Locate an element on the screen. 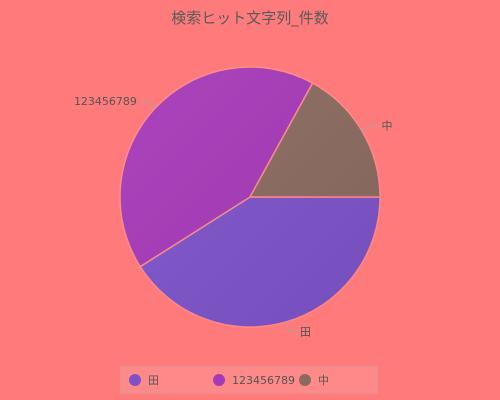 The height and width of the screenshot is (400, 500). legend: 田 123456789 中 is located at coordinates (249, 380).